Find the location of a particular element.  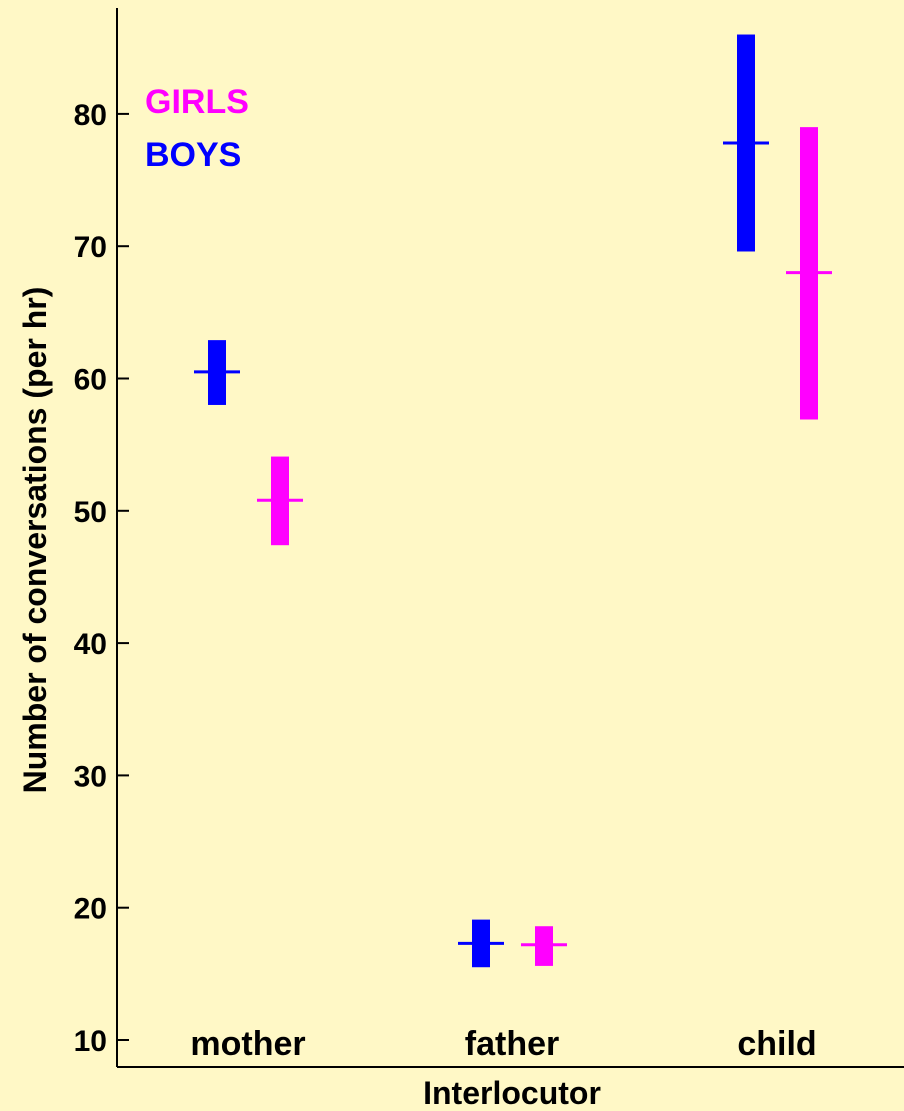

error-bar-boys-father is located at coordinates (481, 943).